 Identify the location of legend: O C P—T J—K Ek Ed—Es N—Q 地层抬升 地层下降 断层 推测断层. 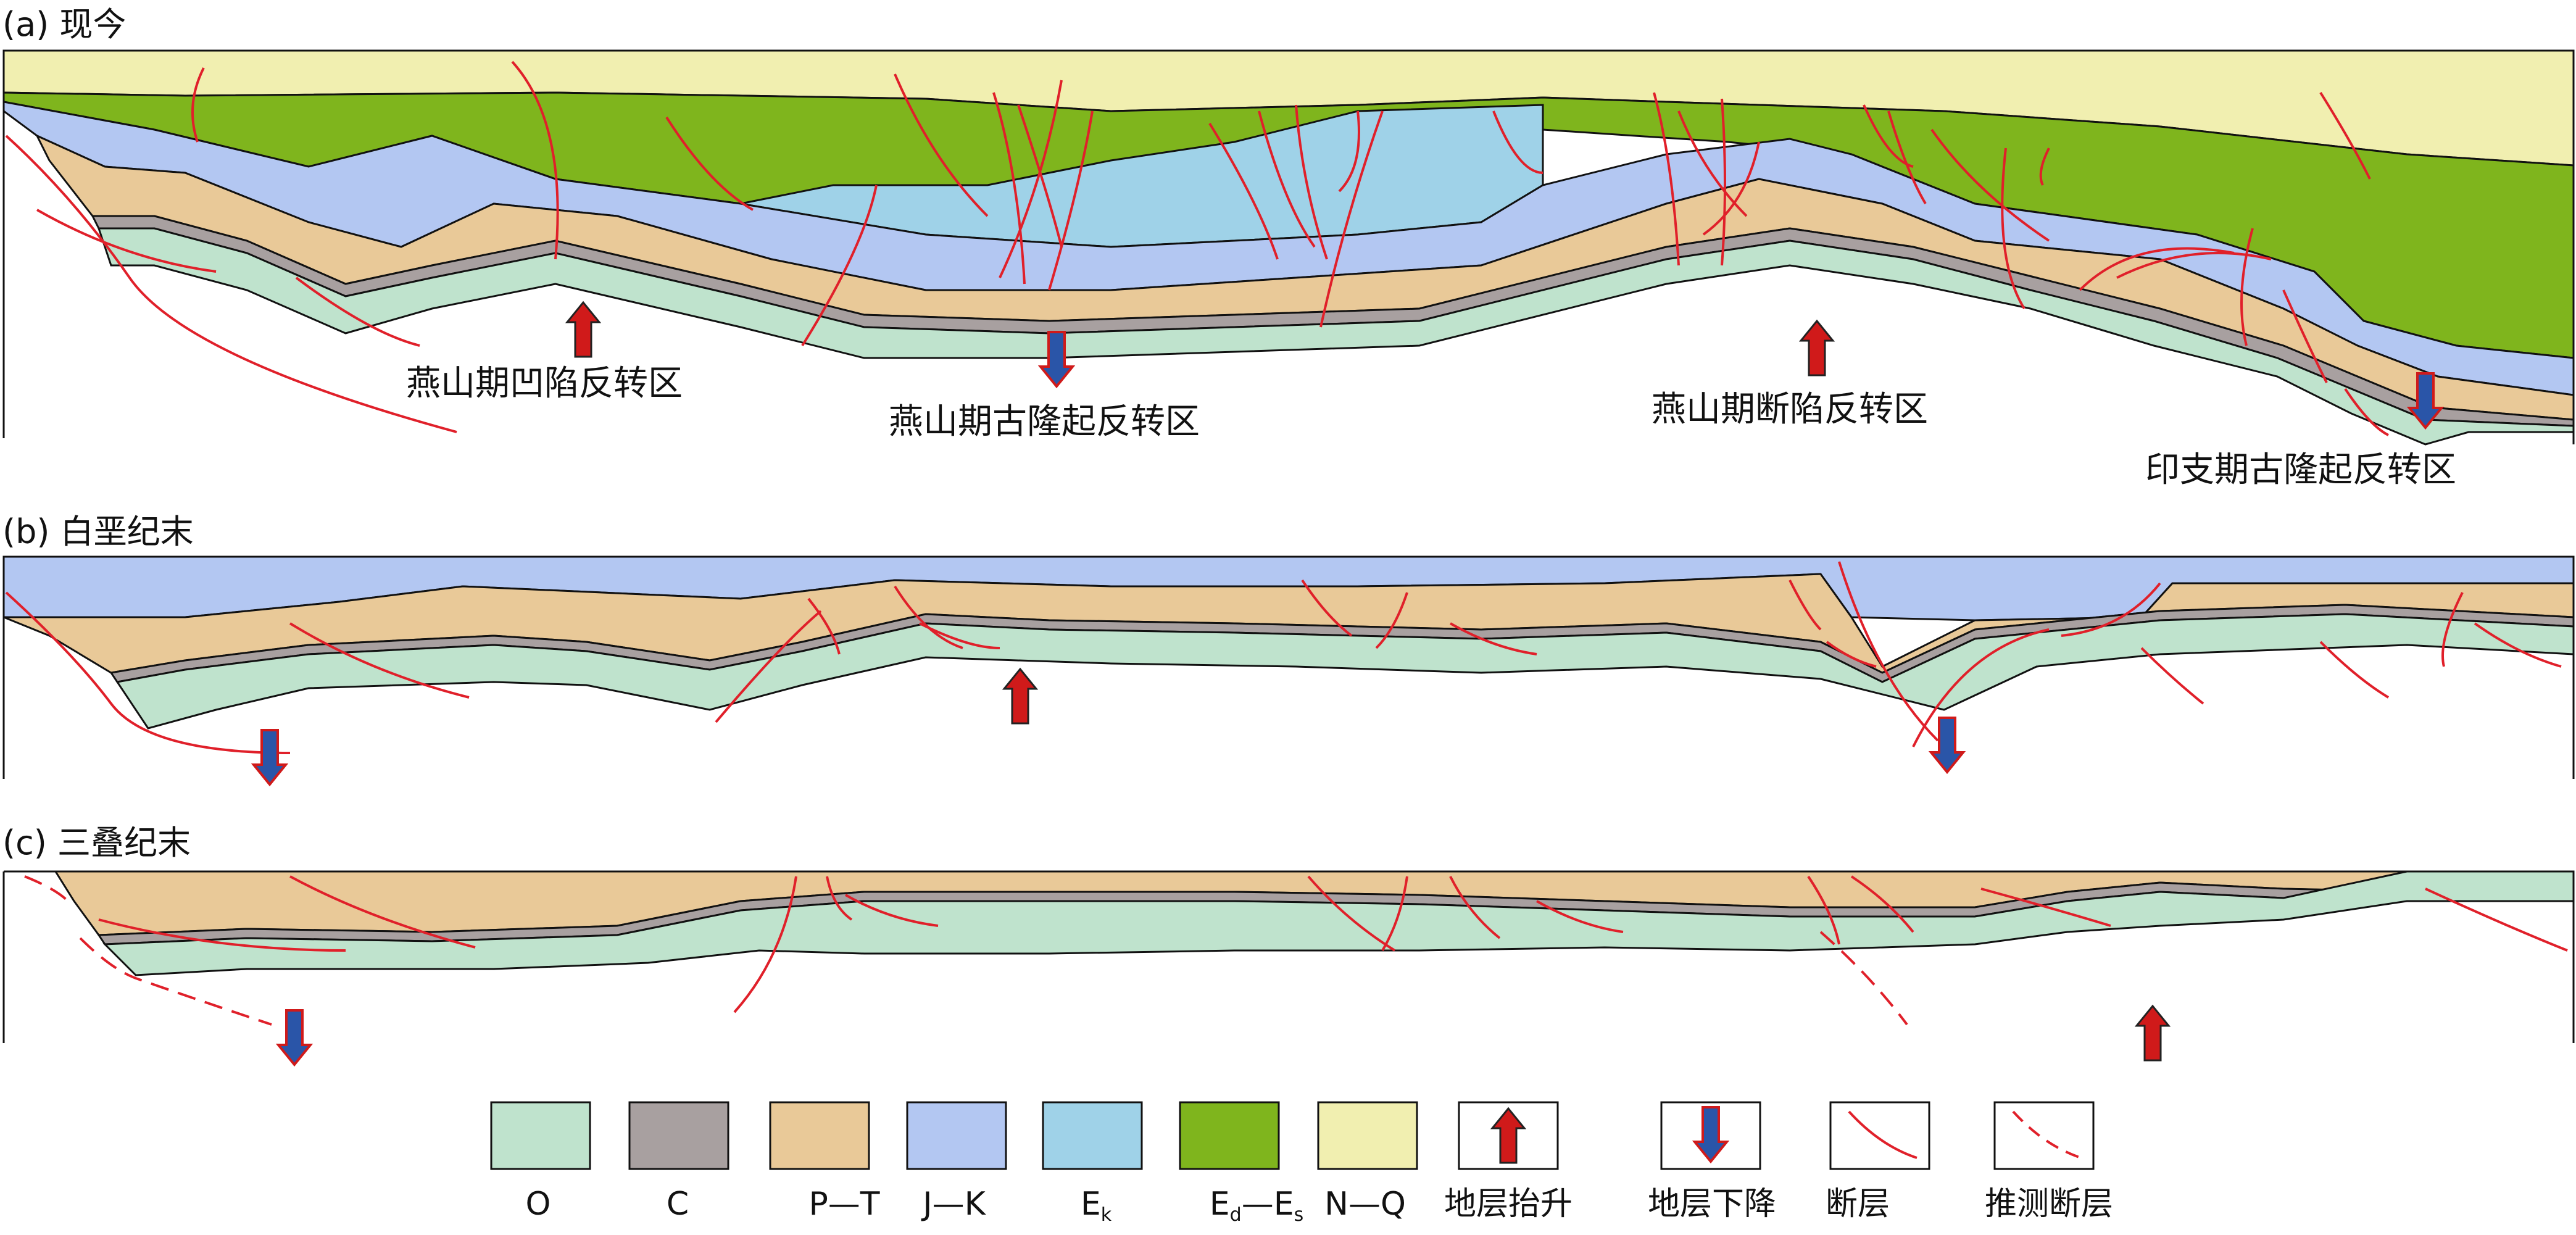
(1301, 1163).